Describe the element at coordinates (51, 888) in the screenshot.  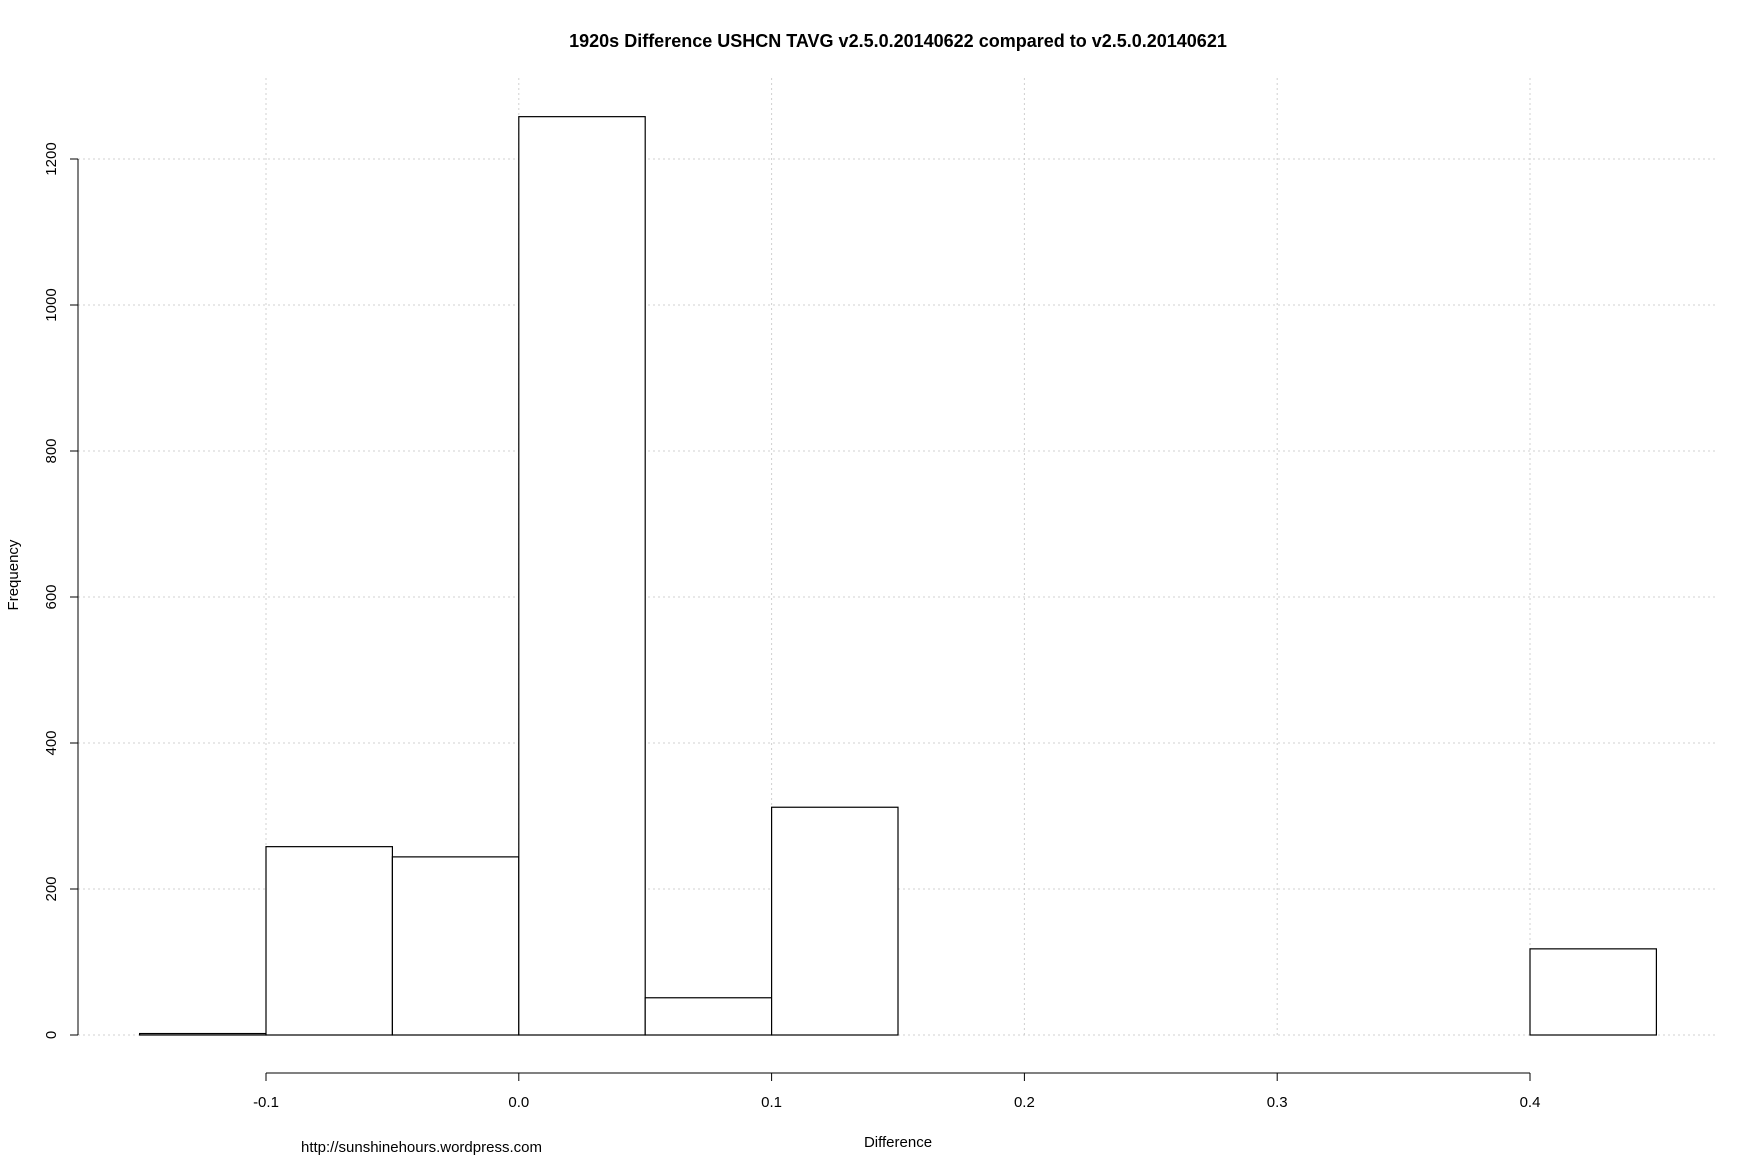
I see `y-tick-label: 200` at that location.